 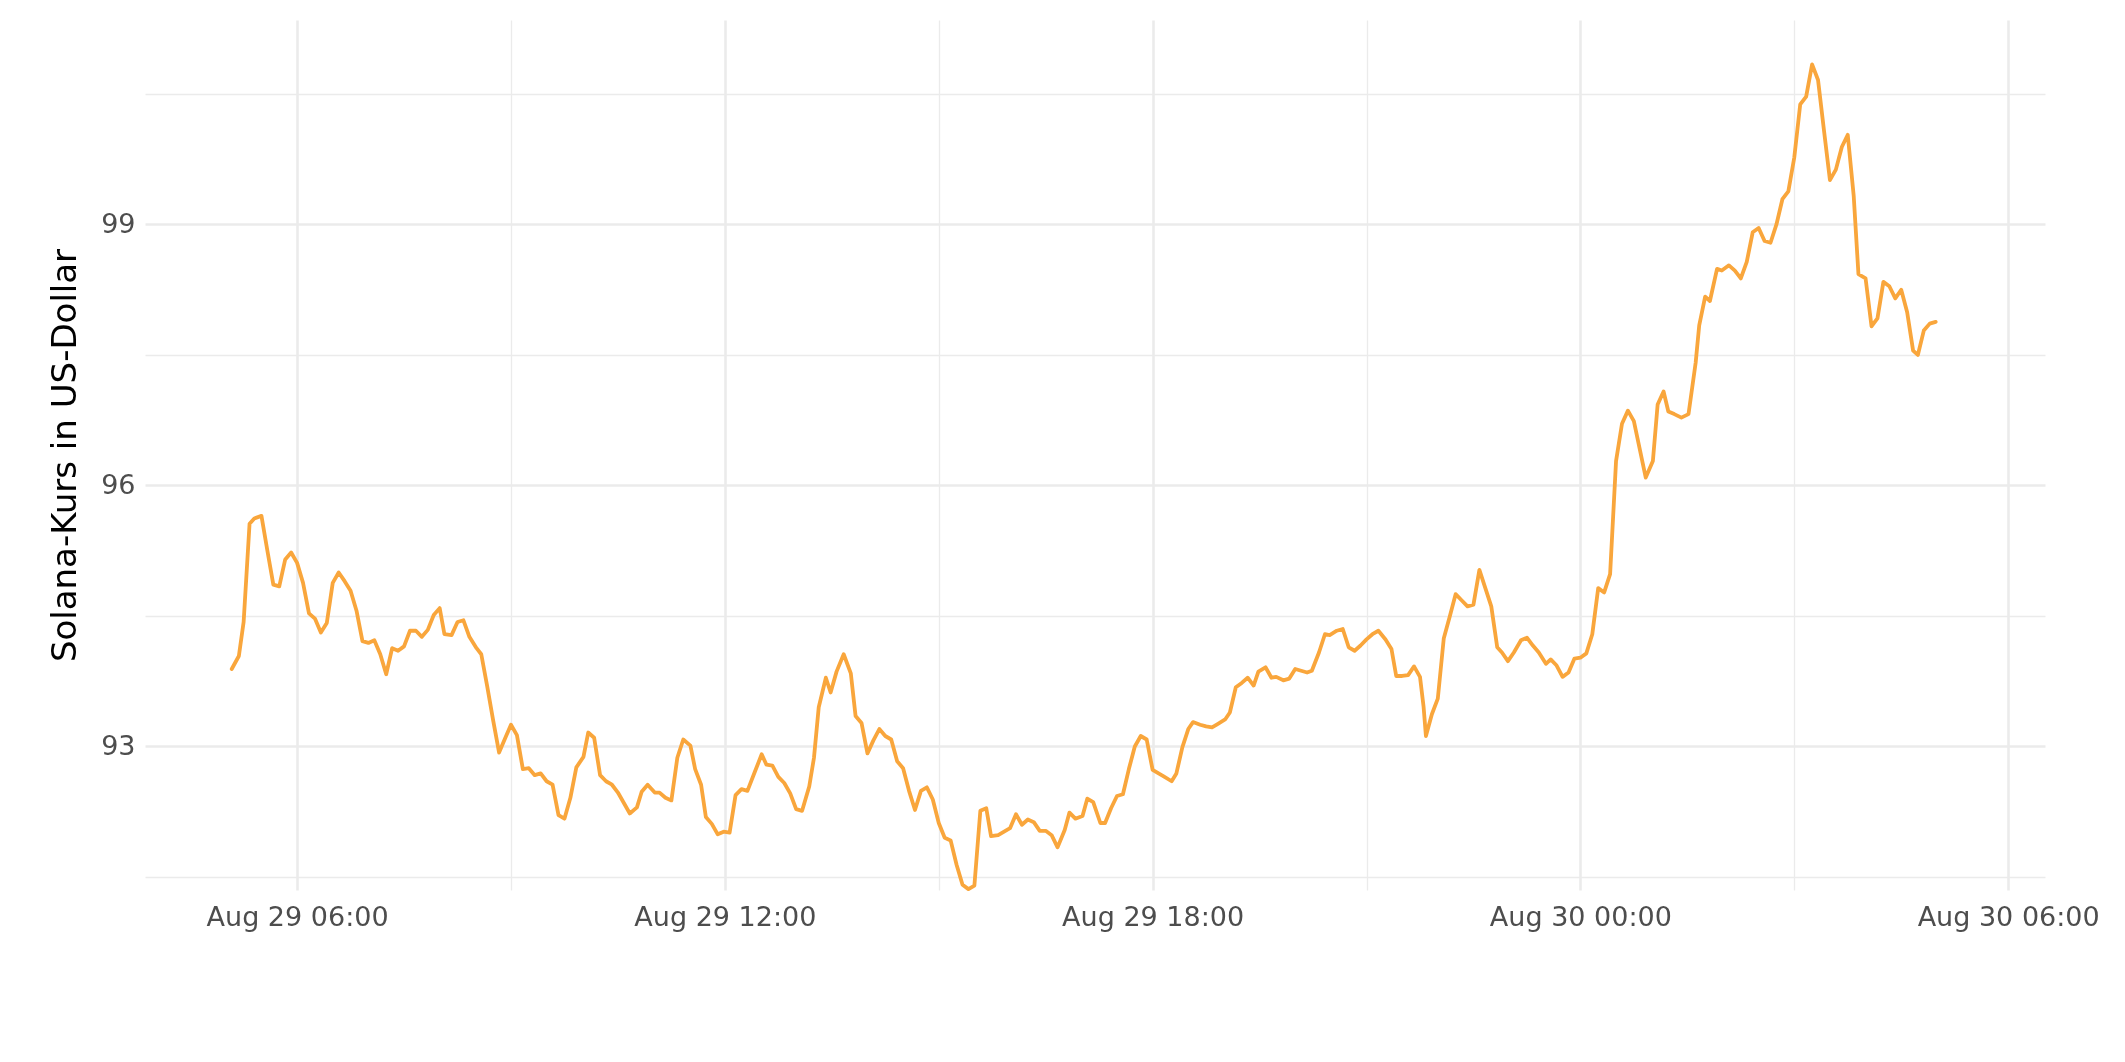 What do you see at coordinates (2008, 916) in the screenshot?
I see `x-tick-label: Aug 30 06:00` at bounding box center [2008, 916].